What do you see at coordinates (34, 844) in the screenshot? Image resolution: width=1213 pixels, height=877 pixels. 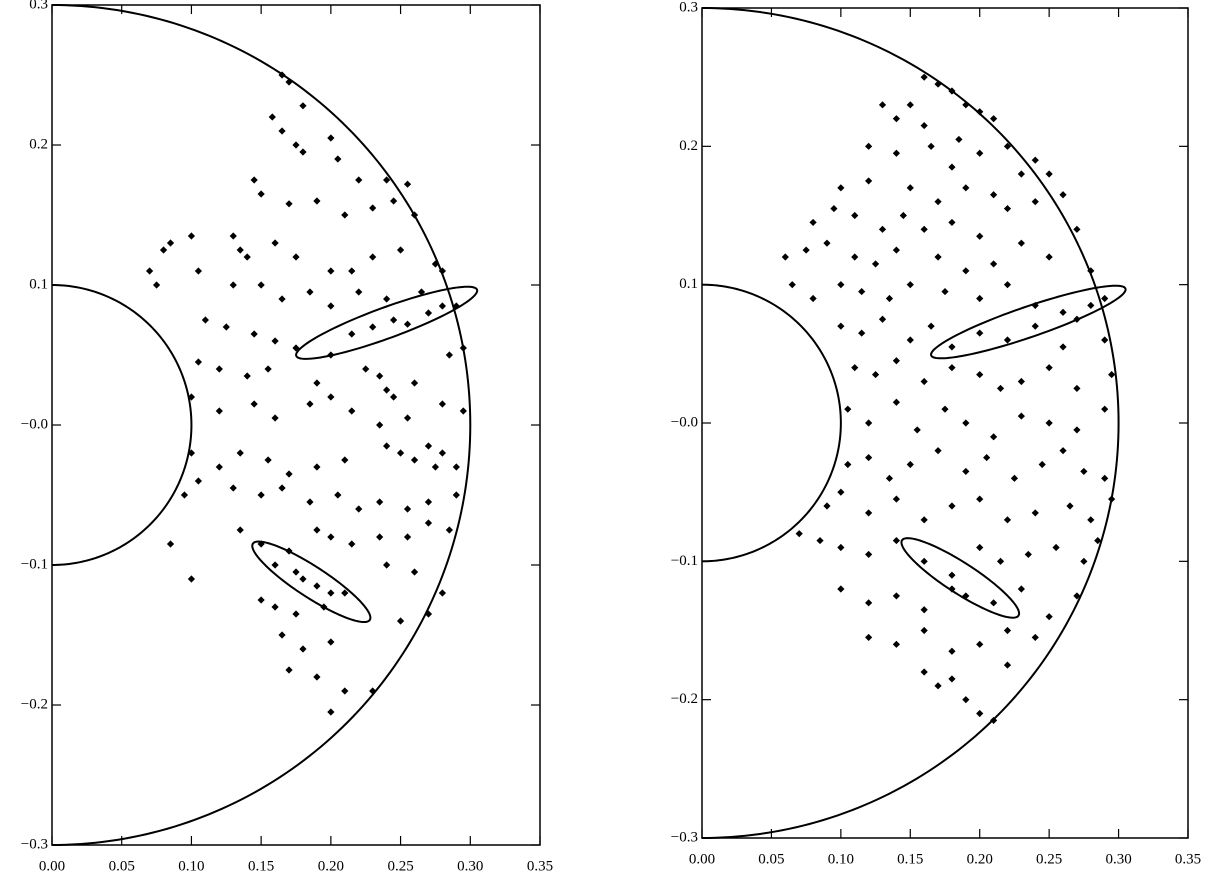 I see `y-tick-label: −0.3` at bounding box center [34, 844].